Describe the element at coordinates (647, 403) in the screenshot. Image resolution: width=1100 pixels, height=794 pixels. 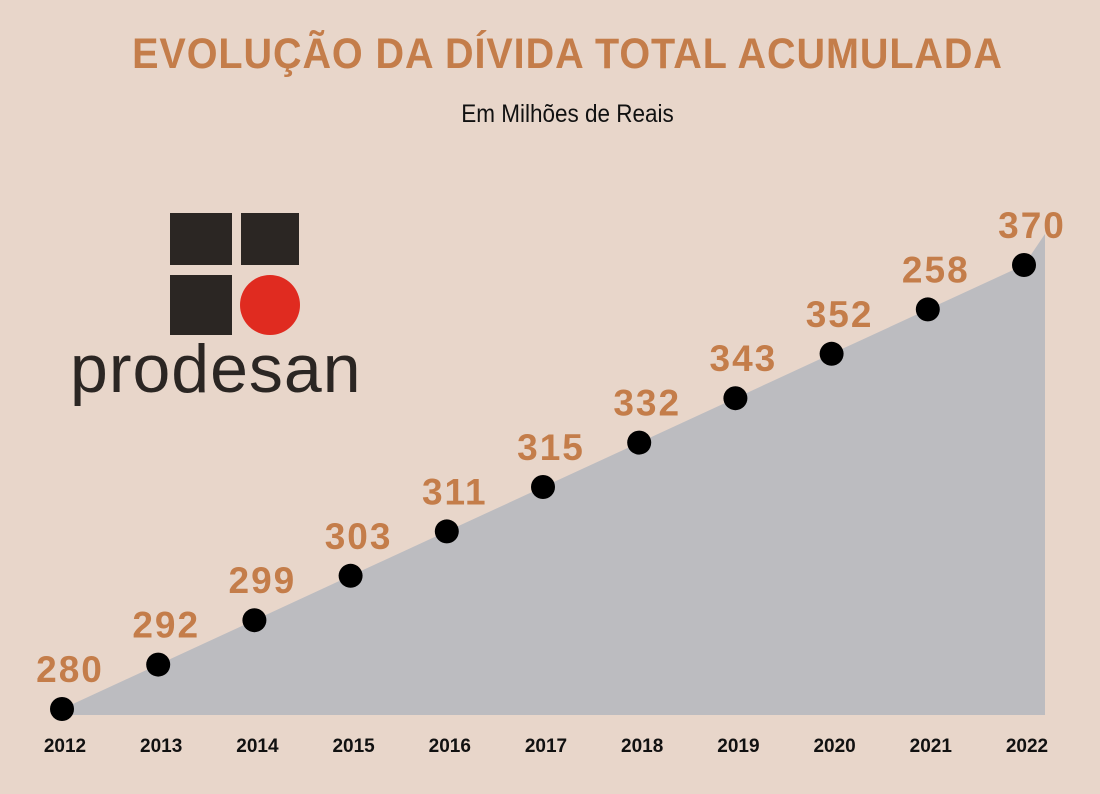
I see `data-label-2018: 332` at that location.